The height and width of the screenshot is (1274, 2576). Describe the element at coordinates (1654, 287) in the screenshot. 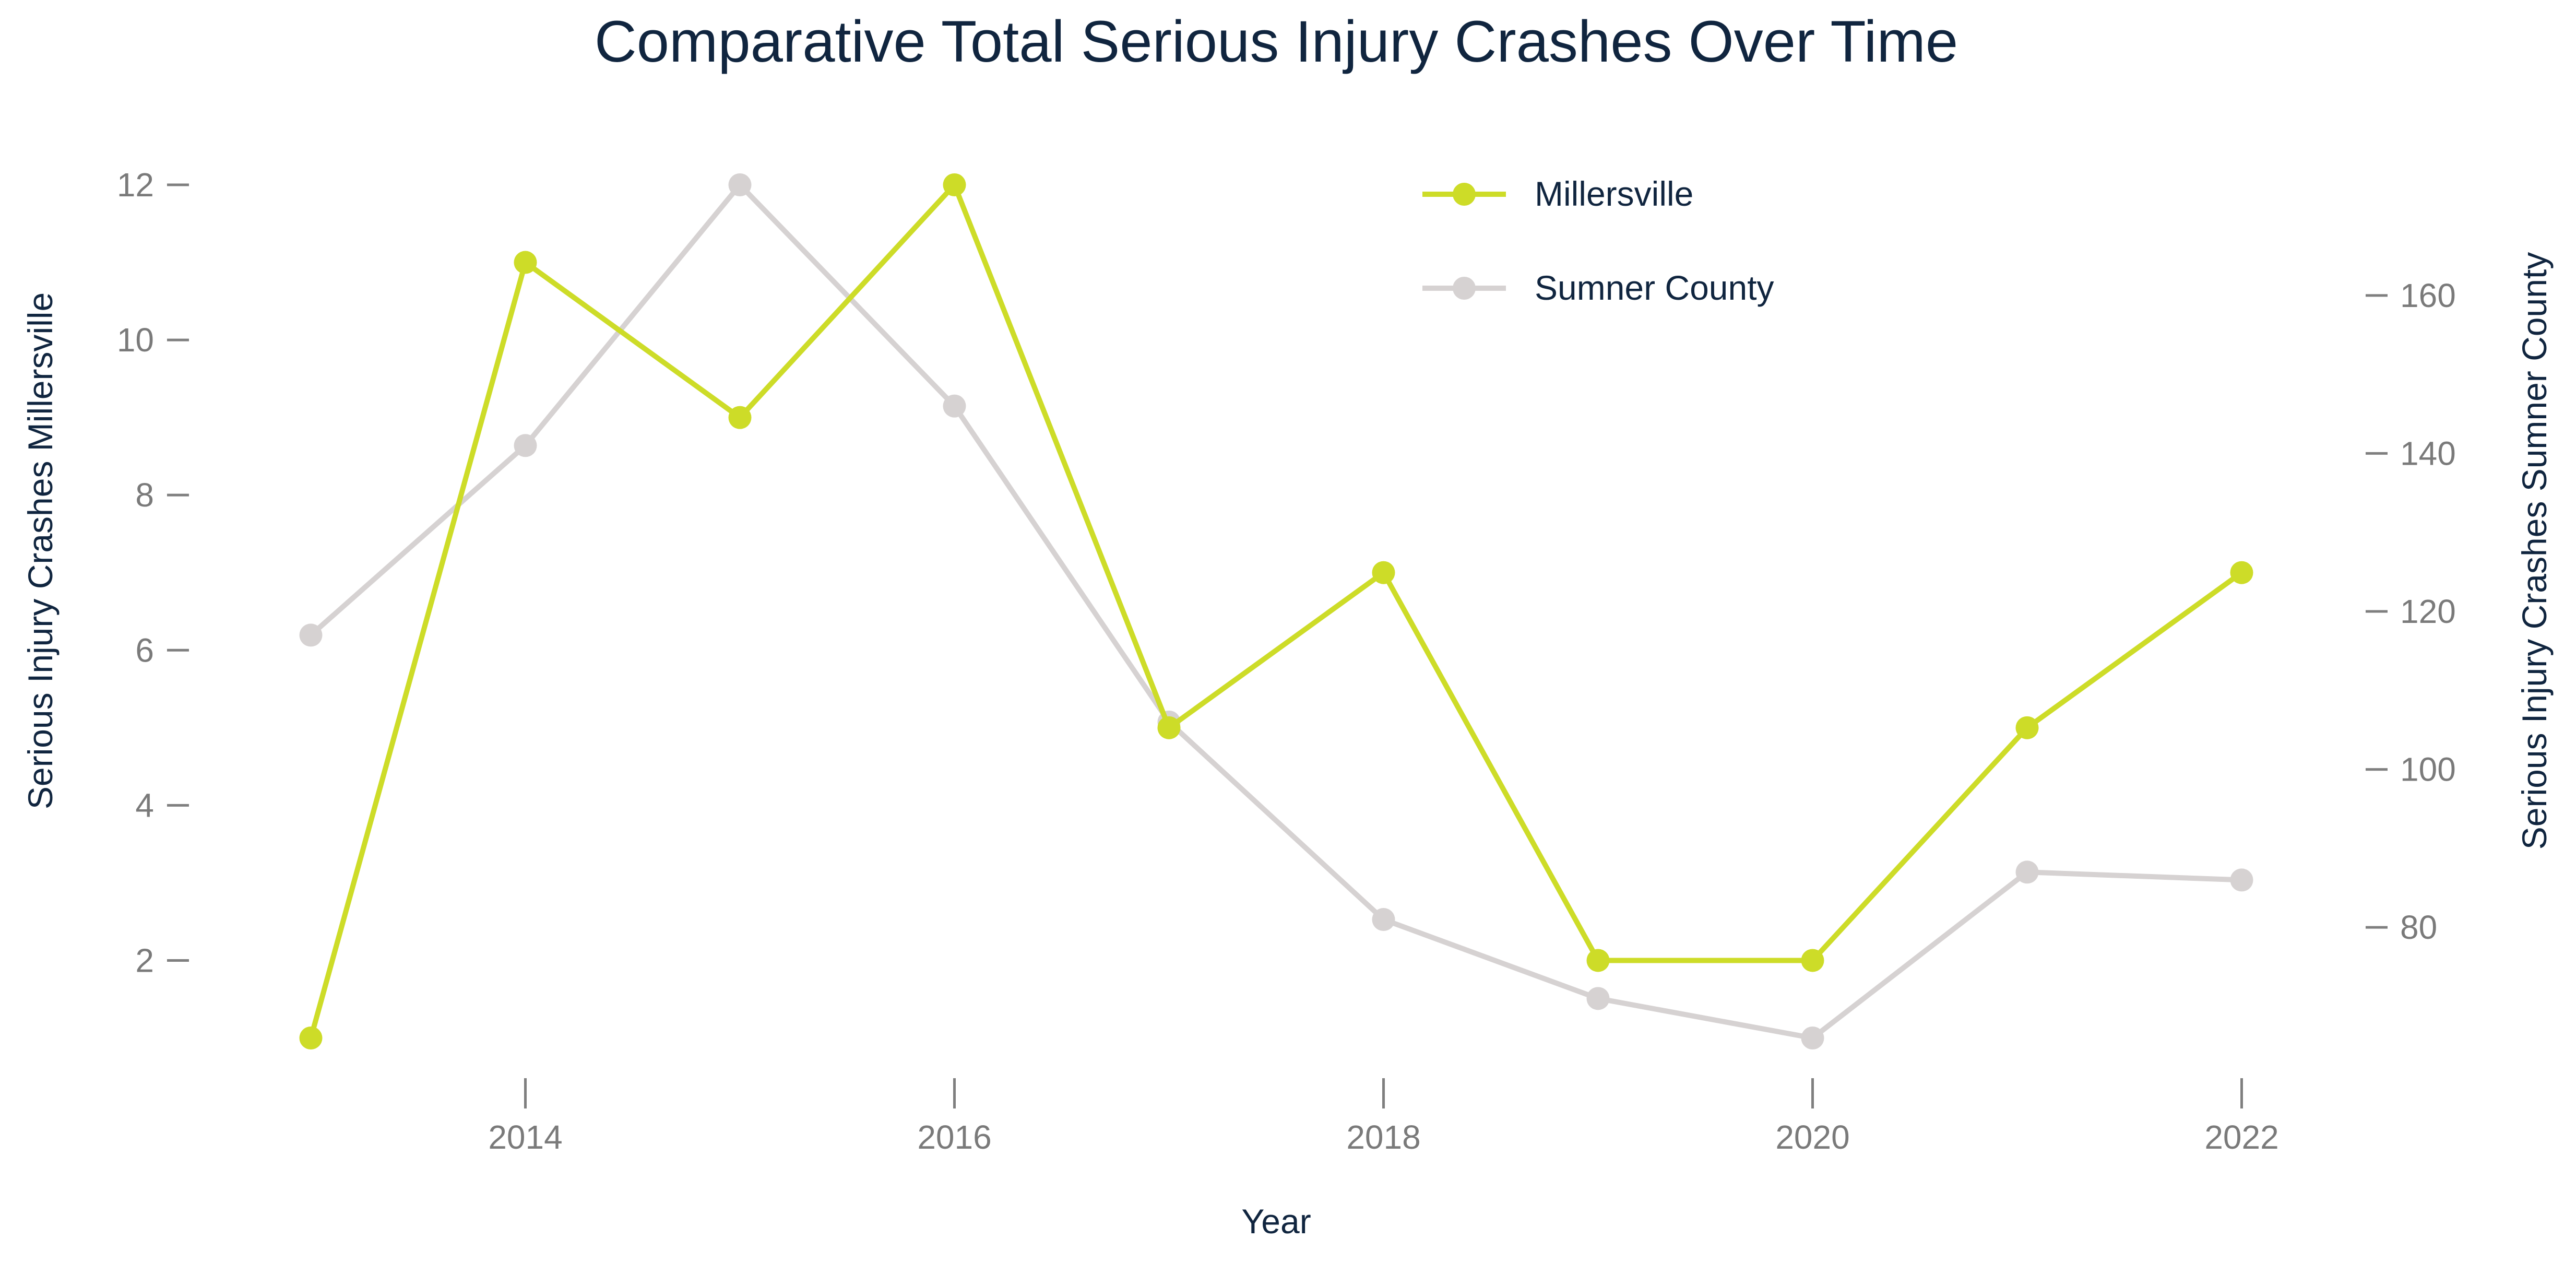

I see `legend-label-sumner-county: Sumner County` at that location.